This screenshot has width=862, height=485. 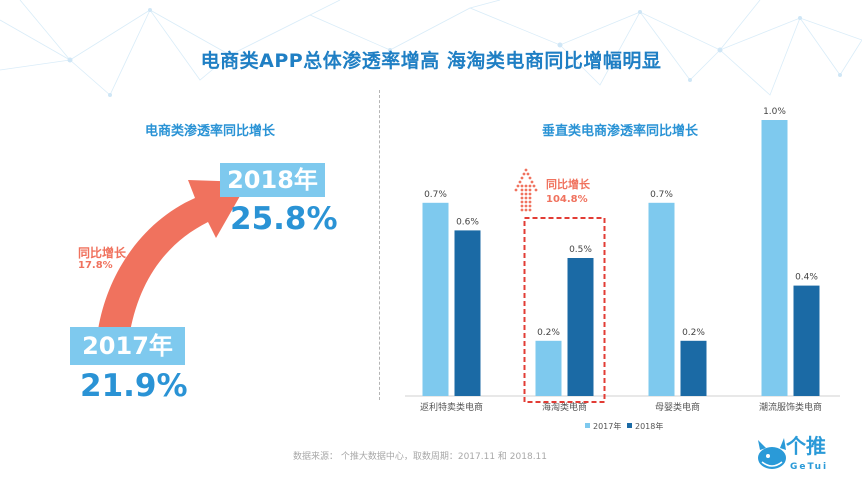 I want to click on getui-whale-logo-icon, so click(x=772, y=453).